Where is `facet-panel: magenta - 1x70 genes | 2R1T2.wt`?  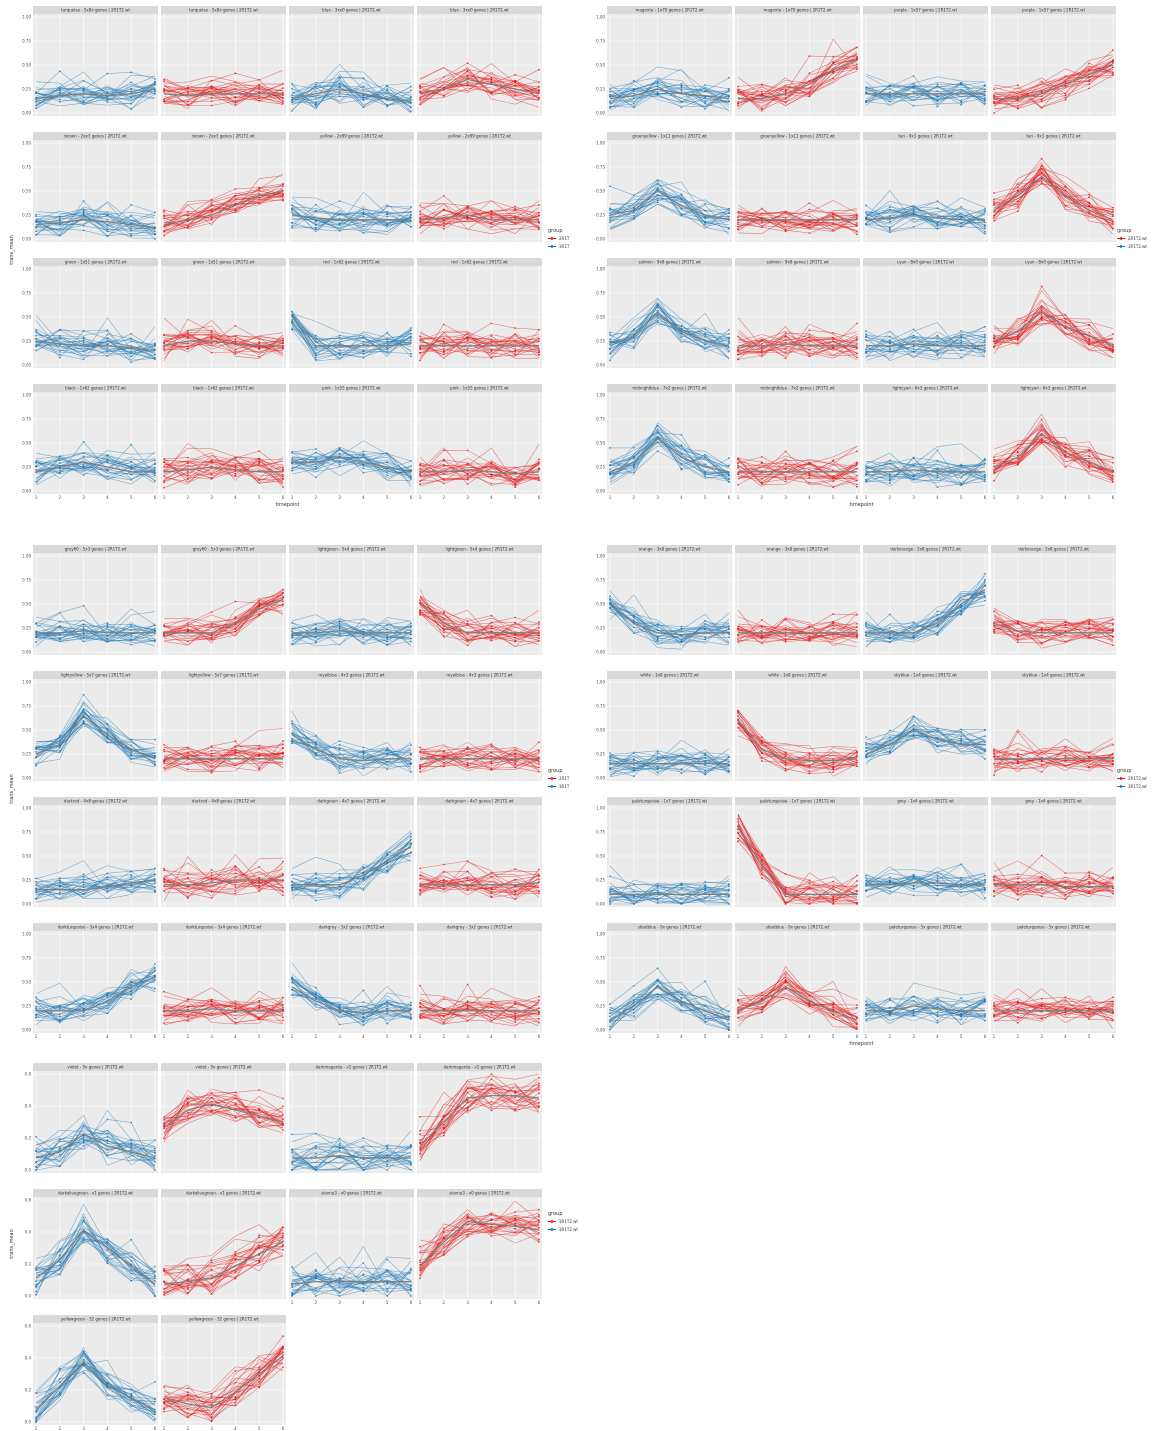 facet-panel: magenta - 1x70 genes | 2R1T2.wt is located at coordinates (797, 61).